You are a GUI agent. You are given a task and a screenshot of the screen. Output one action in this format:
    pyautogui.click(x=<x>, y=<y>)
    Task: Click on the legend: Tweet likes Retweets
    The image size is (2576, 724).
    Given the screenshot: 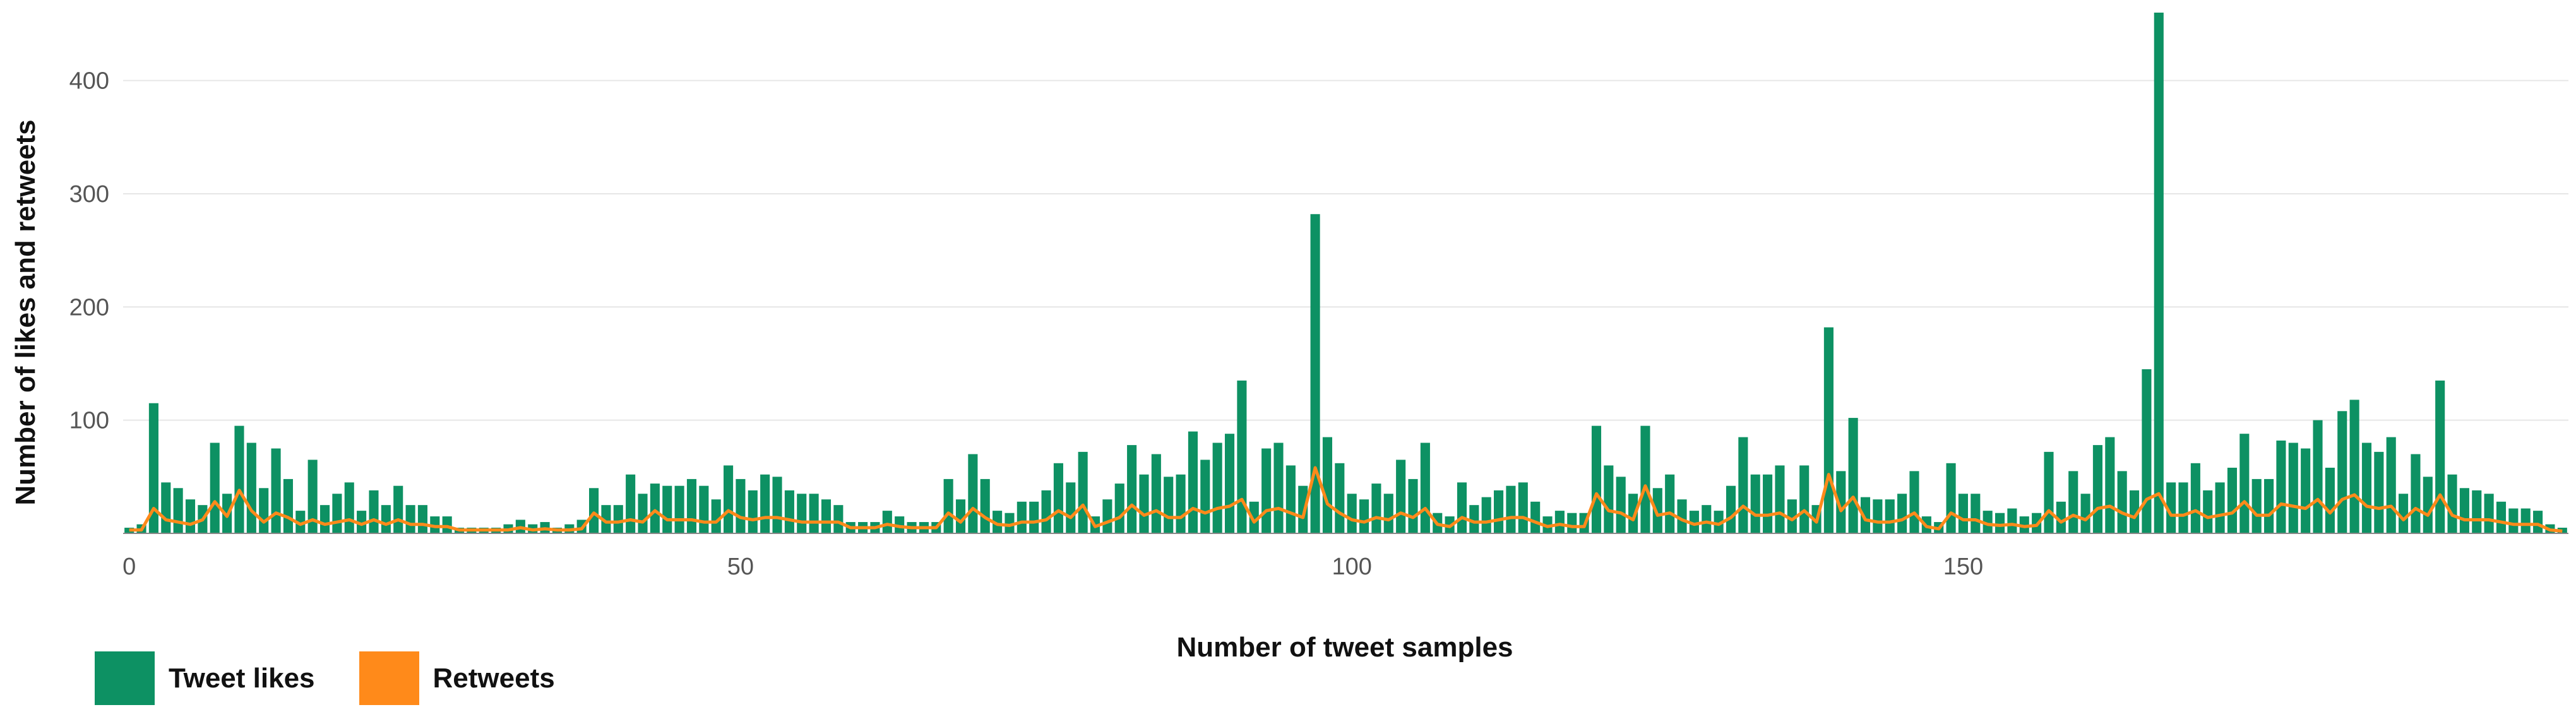 What is the action you would take?
    pyautogui.click(x=347, y=678)
    